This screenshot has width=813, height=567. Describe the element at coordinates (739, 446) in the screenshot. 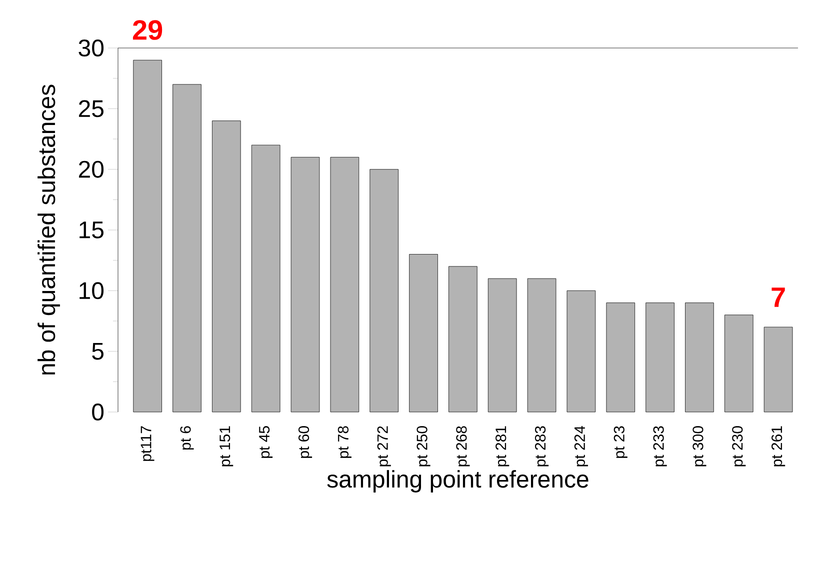

I see `x-tick-label: pt 230` at that location.